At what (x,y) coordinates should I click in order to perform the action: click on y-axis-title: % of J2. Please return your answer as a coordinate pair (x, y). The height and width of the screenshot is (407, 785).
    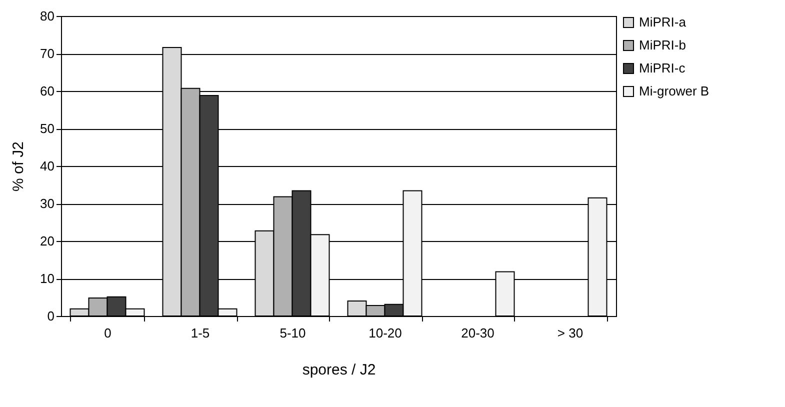
    Looking at the image, I should click on (19, 166).